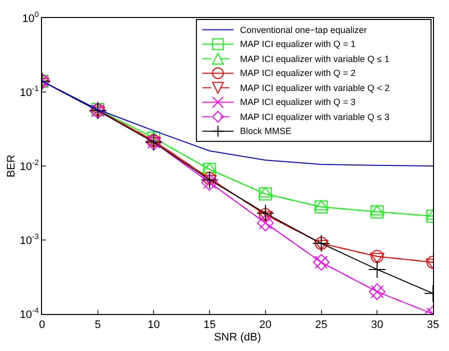  I want to click on x-tick-label: 20, so click(265, 325).